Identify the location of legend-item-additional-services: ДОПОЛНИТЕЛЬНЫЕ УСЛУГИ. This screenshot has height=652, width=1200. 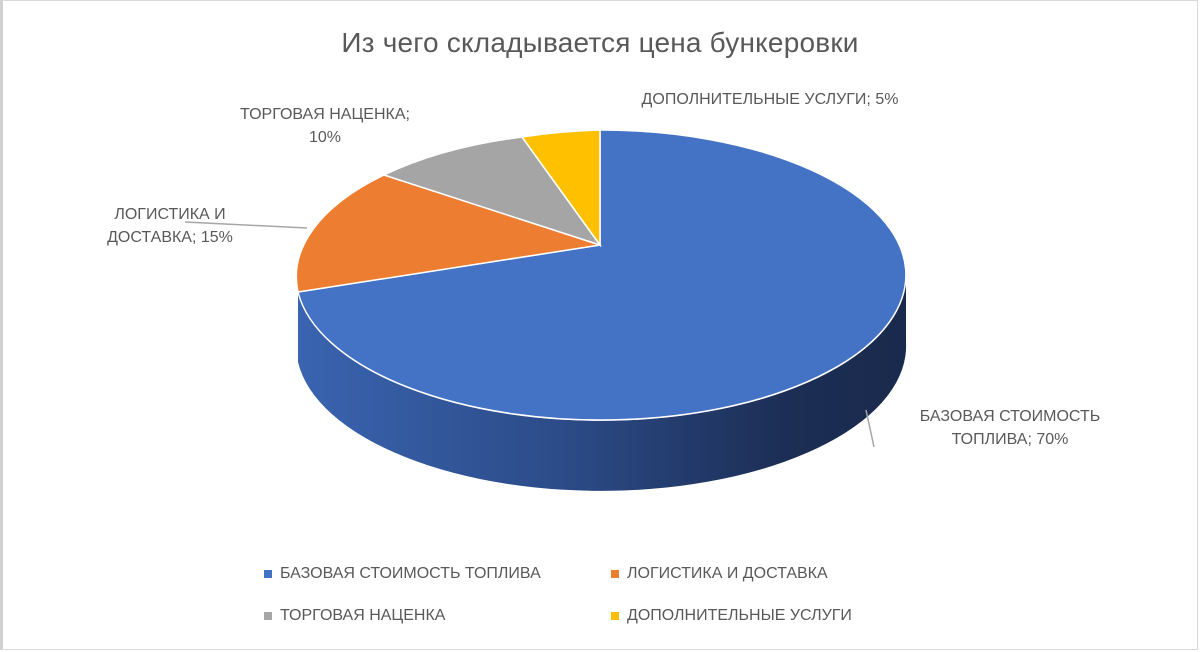
(731, 616).